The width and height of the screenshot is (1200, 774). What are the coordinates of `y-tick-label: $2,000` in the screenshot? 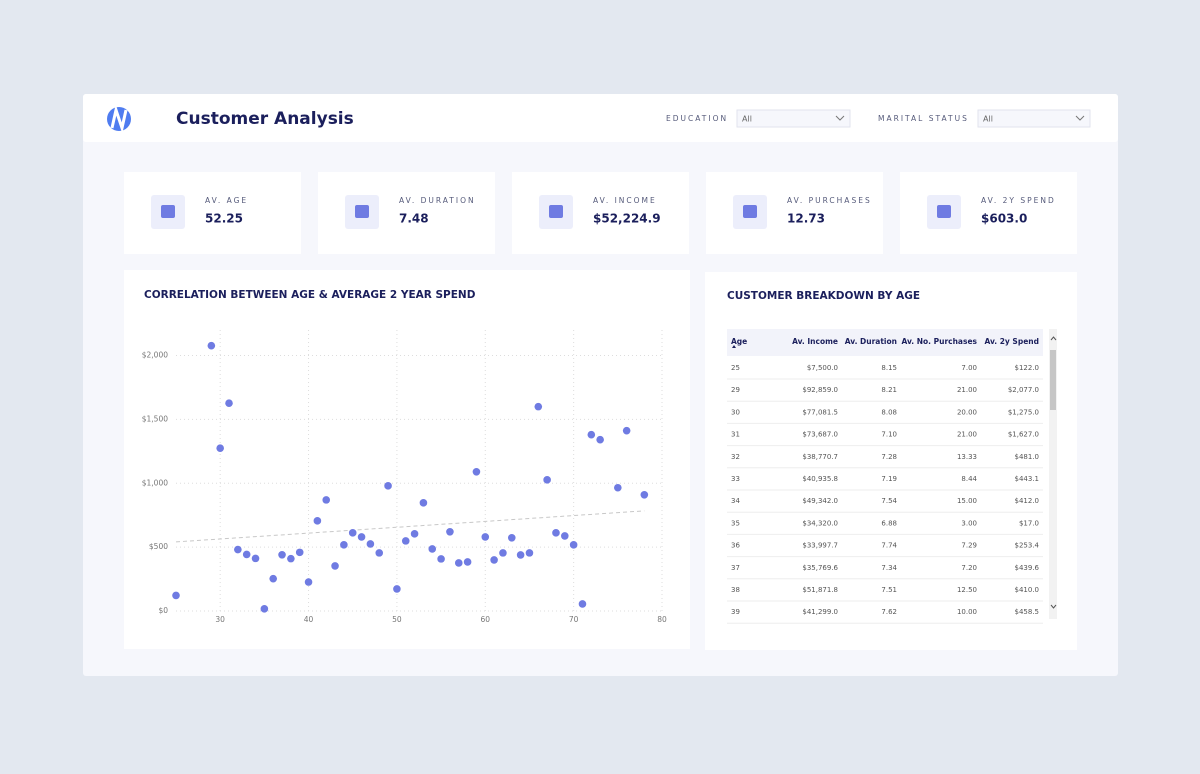 It's located at (155, 355).